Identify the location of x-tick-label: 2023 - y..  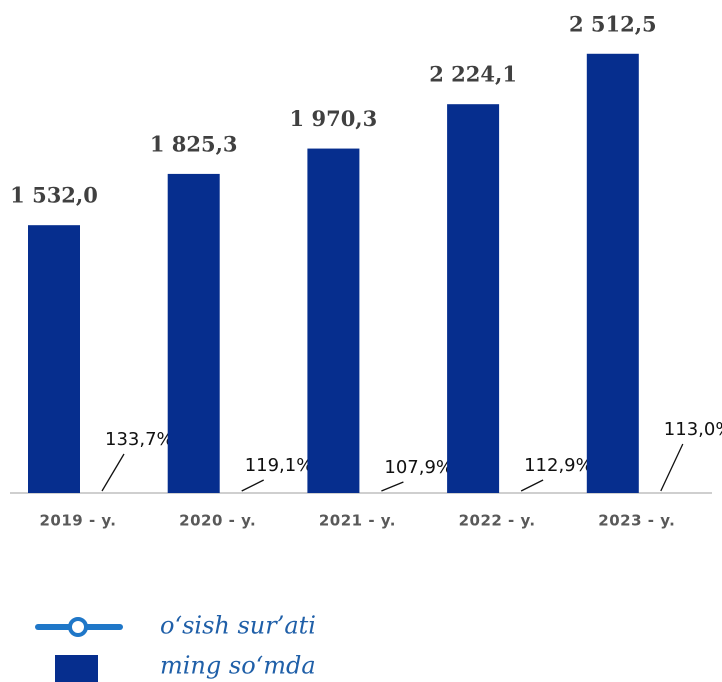
(636, 521).